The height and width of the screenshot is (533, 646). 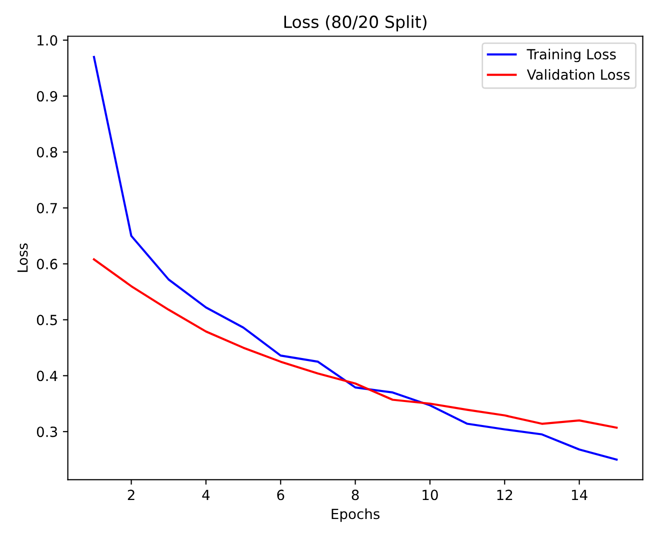 What do you see at coordinates (430, 495) in the screenshot?
I see `x-tick-label: 10` at bounding box center [430, 495].